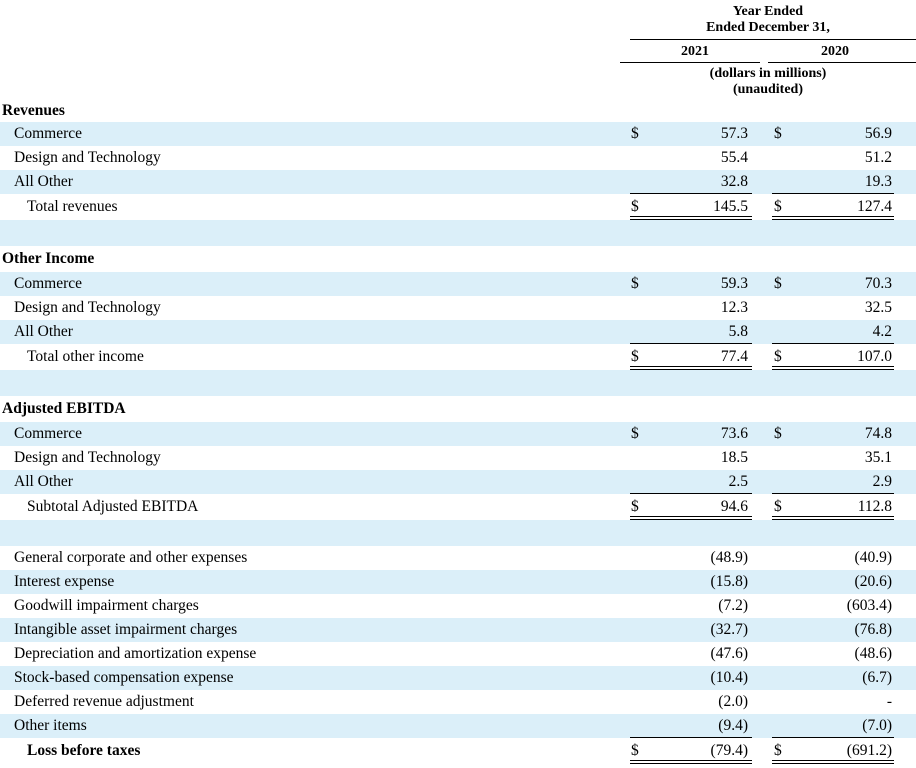 This screenshot has width=916, height=768. Describe the element at coordinates (878, 181) in the screenshot. I see `table-row-2020-value: 19.3` at that location.